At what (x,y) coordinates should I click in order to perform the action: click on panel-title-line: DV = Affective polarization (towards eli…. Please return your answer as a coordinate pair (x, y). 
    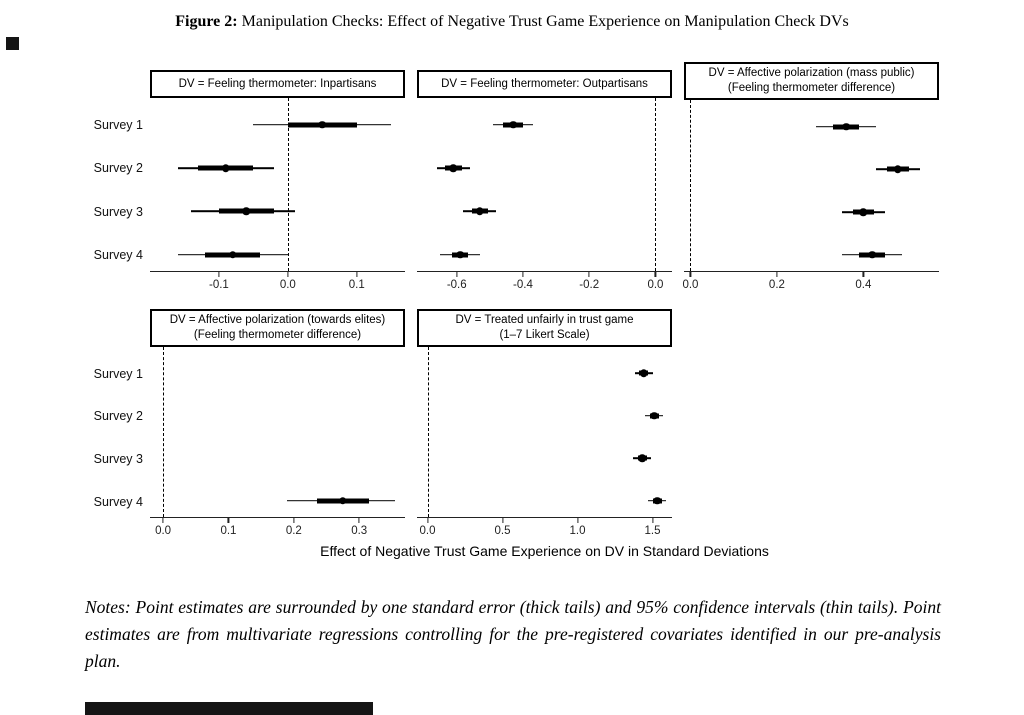
    Looking at the image, I should click on (277, 320).